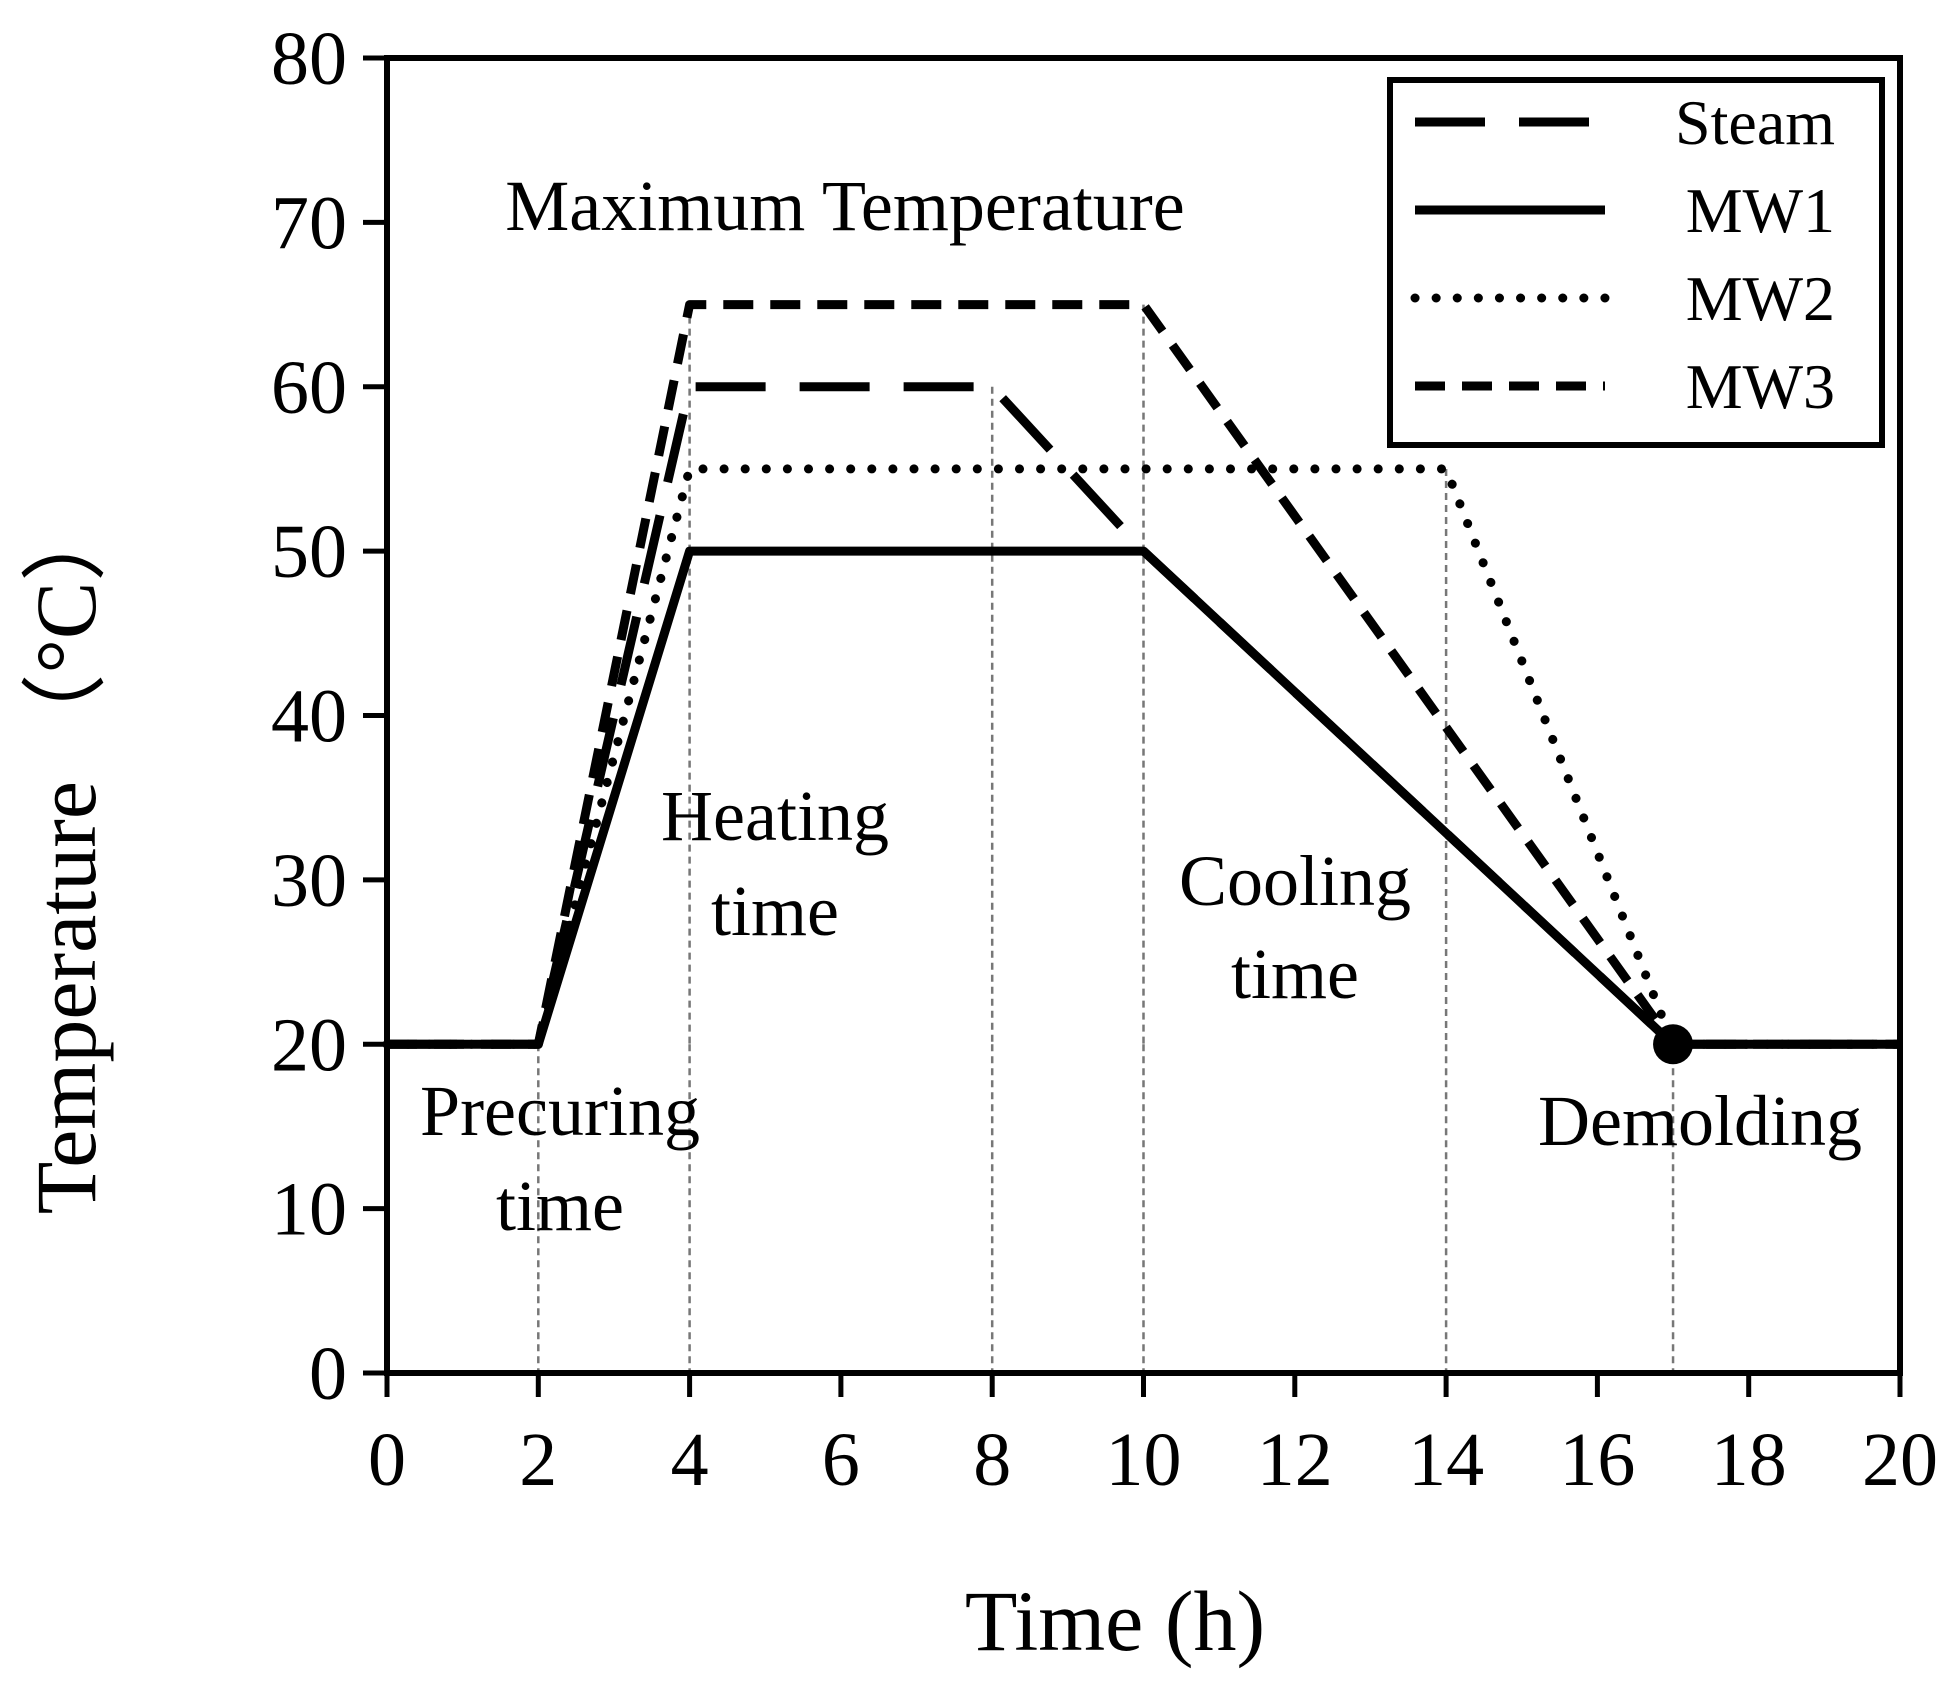 This screenshot has width=1958, height=1689. What do you see at coordinates (309, 223) in the screenshot?
I see `y-tick-label: 70` at bounding box center [309, 223].